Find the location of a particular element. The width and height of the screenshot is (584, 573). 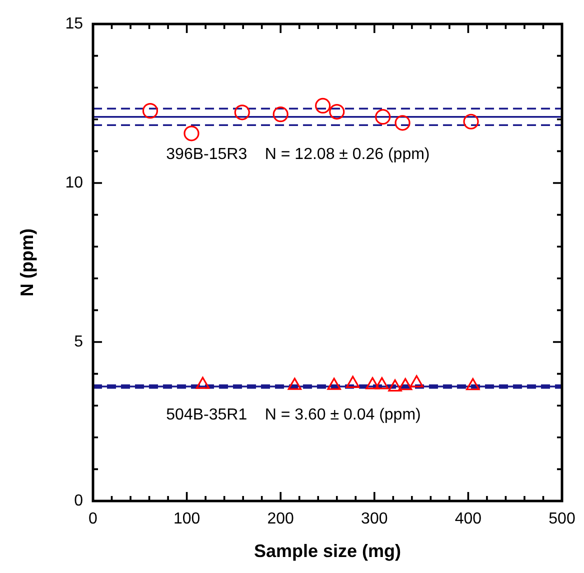

annotation: 504B-35R1 N = 3.60 ± 0.04 (ppm) is located at coordinates (293, 415).